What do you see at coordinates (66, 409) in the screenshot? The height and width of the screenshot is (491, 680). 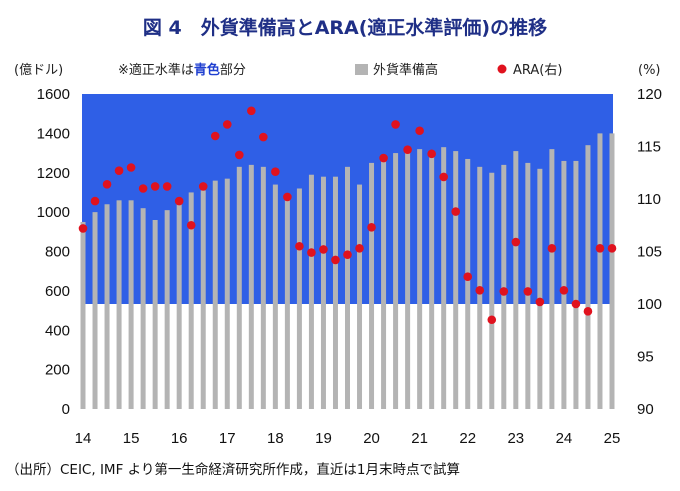 I see `left-tick-label: 0` at bounding box center [66, 409].